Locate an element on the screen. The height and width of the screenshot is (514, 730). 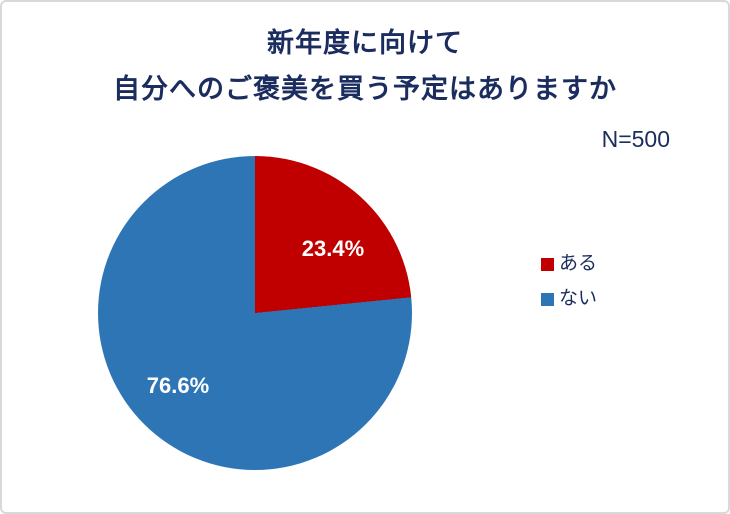
legend-item-aru: ある is located at coordinates (569, 264).